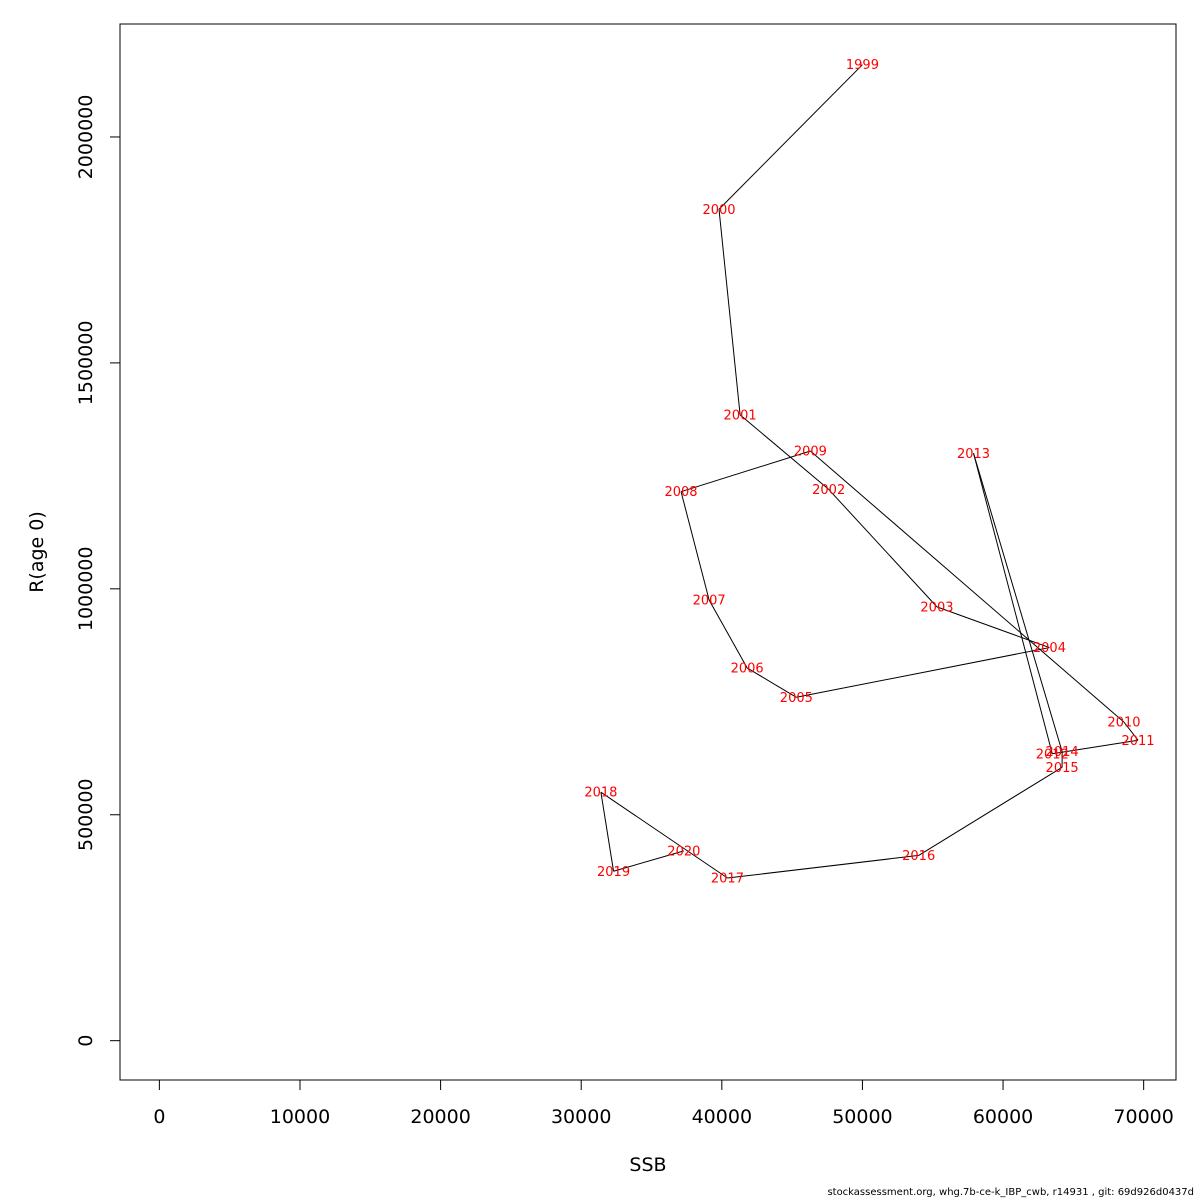 The width and height of the screenshot is (1200, 1200). Describe the element at coordinates (722, 1117) in the screenshot. I see `x-tick-label: 40000` at that location.